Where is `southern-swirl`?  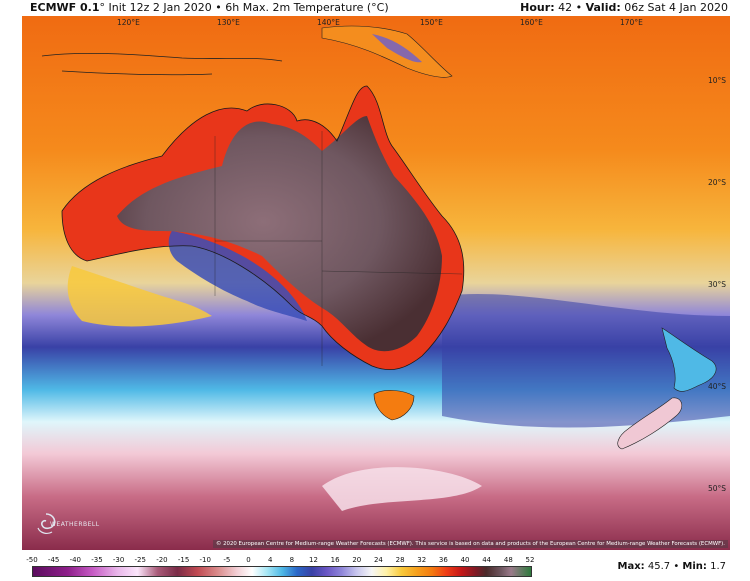
southern-swirl is located at coordinates (402, 489).